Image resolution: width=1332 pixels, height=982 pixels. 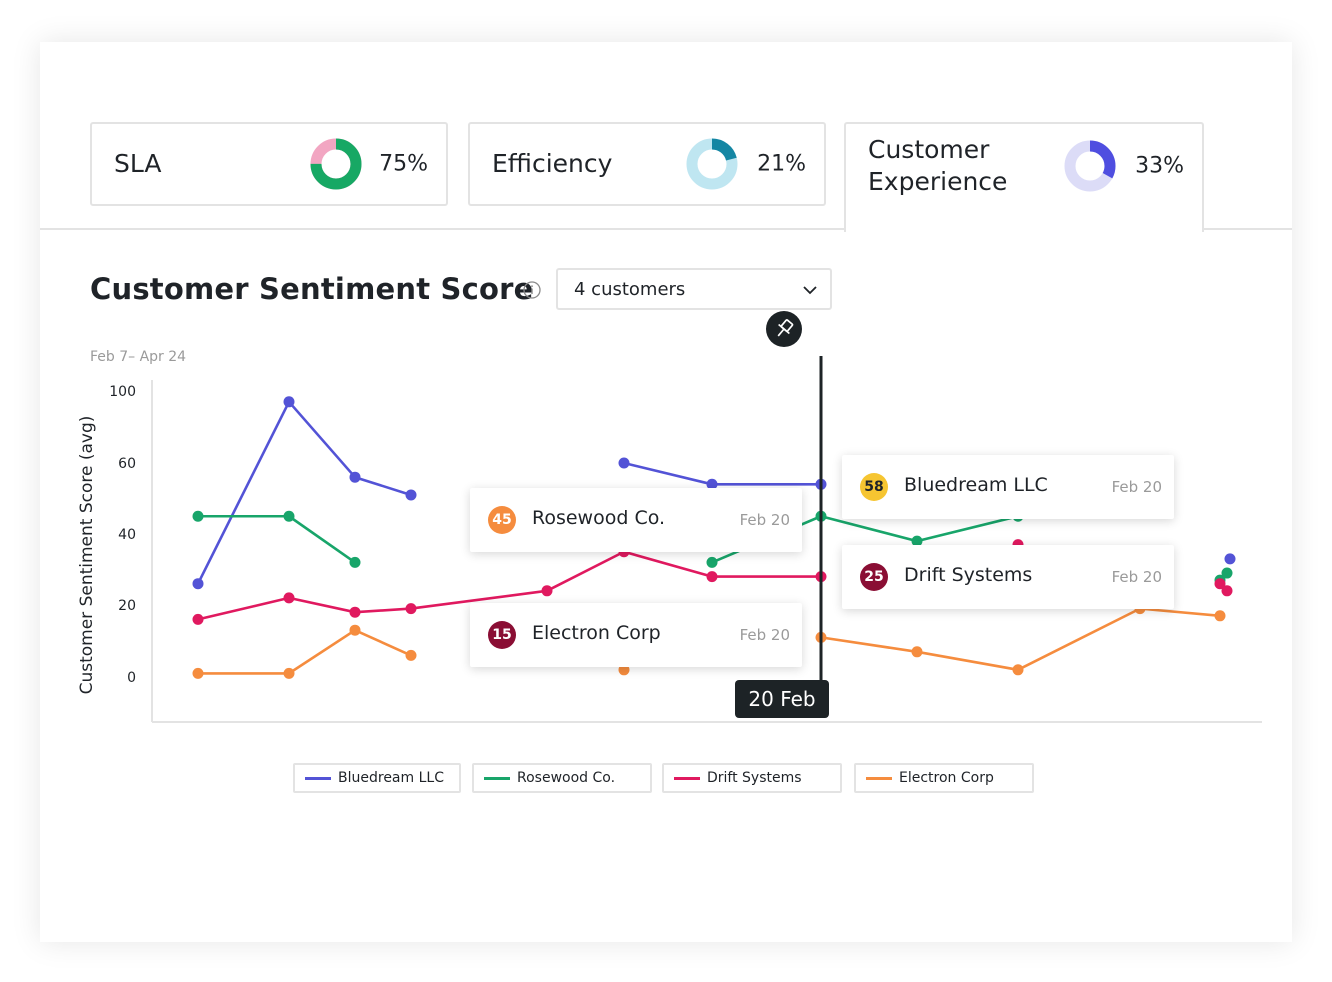 I want to click on tooltip-customer-name: Drift Systems, so click(x=968, y=575).